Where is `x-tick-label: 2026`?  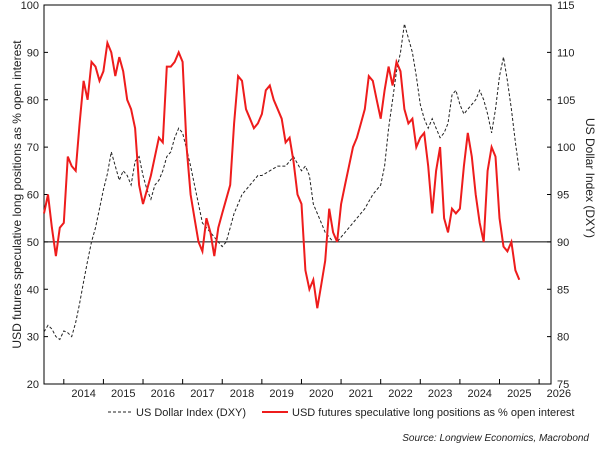 x-tick-label: 2026 is located at coordinates (559, 394).